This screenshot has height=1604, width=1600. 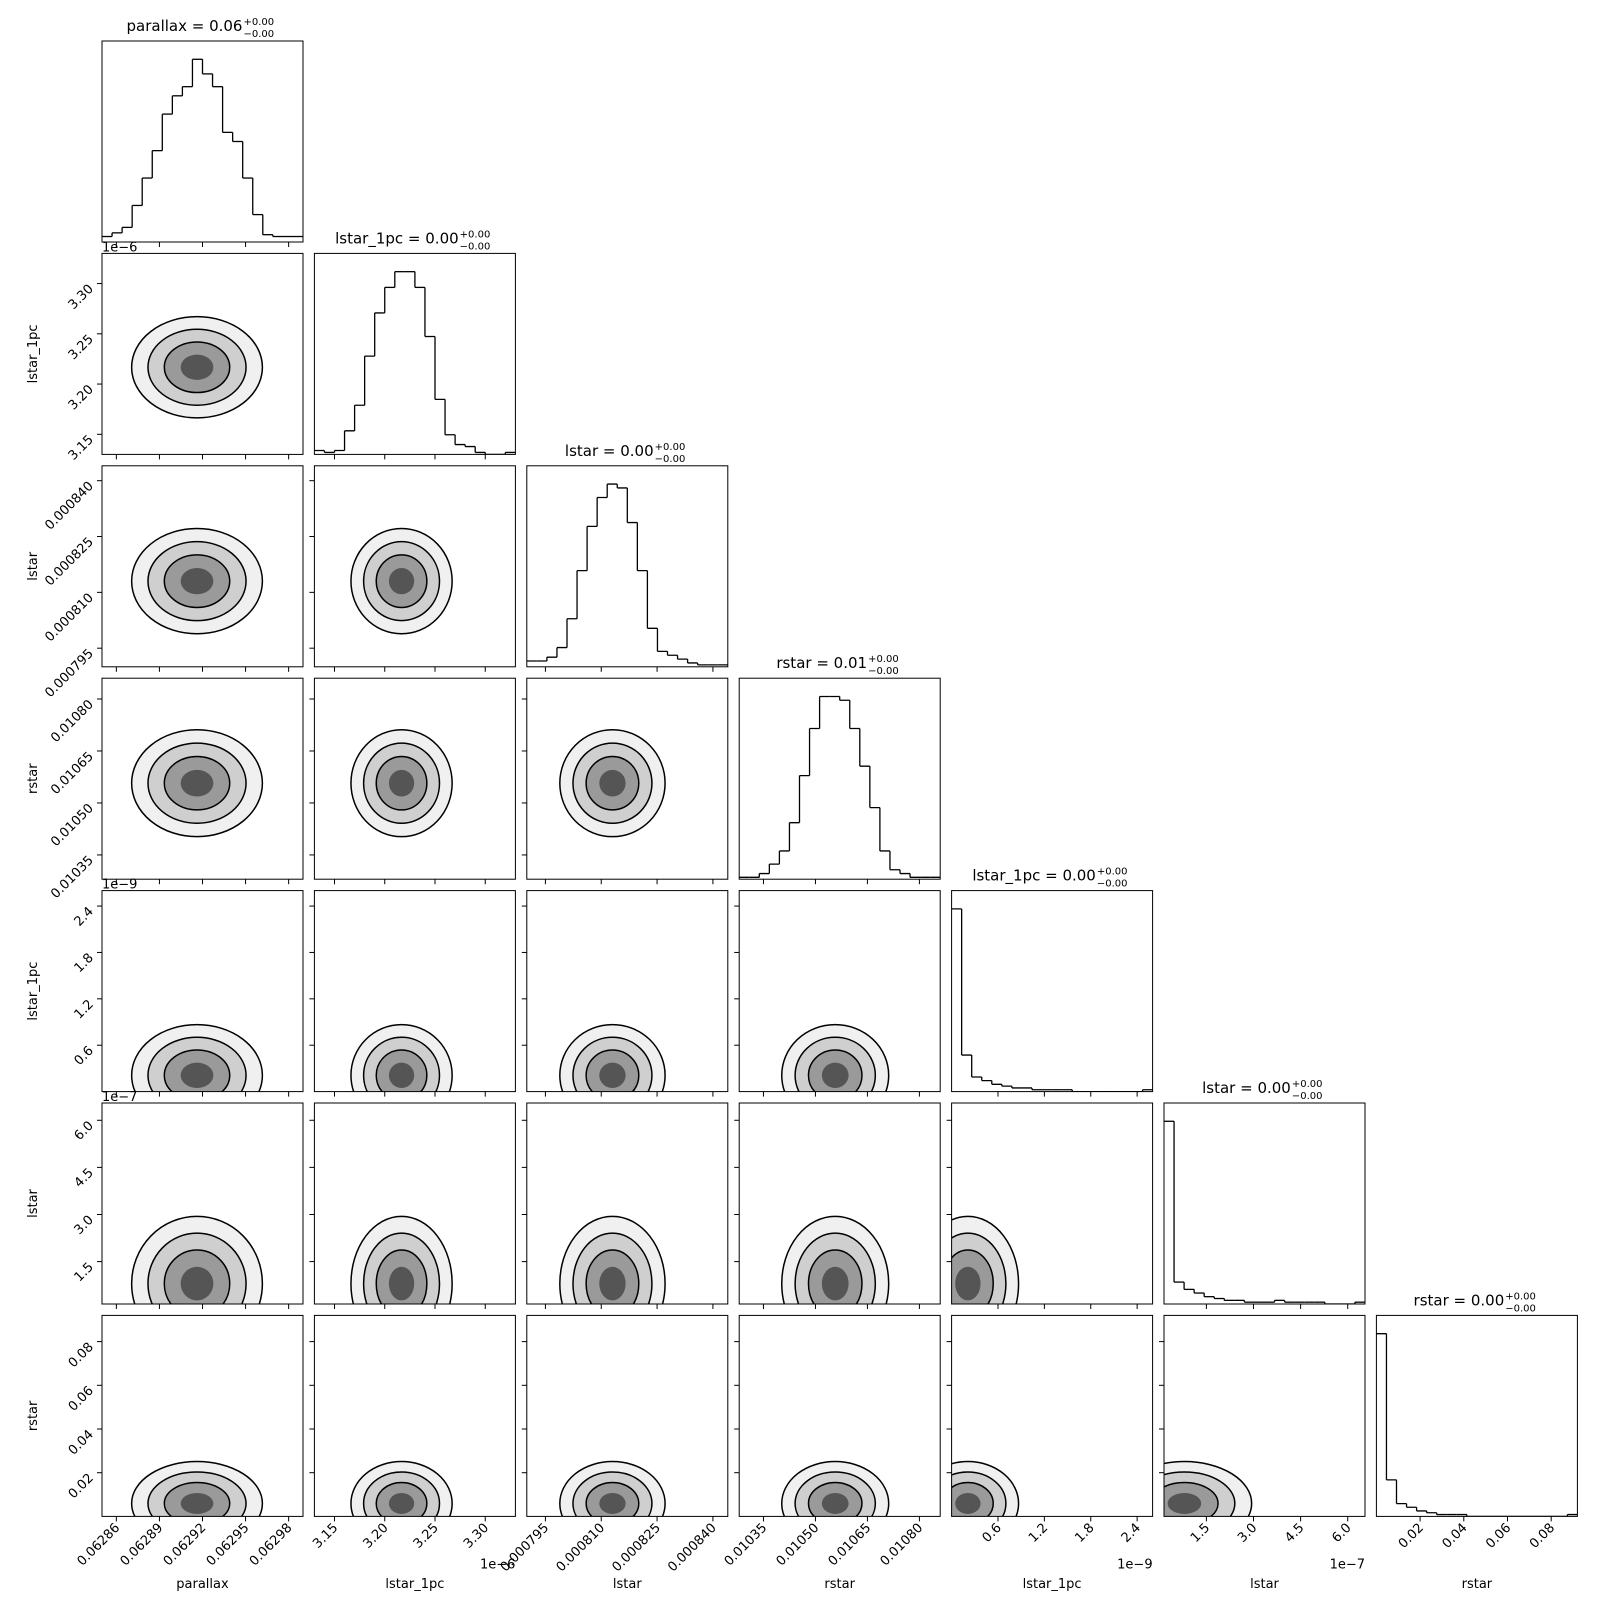 I want to click on y-tick-label: 3.30, so click(x=81, y=297).